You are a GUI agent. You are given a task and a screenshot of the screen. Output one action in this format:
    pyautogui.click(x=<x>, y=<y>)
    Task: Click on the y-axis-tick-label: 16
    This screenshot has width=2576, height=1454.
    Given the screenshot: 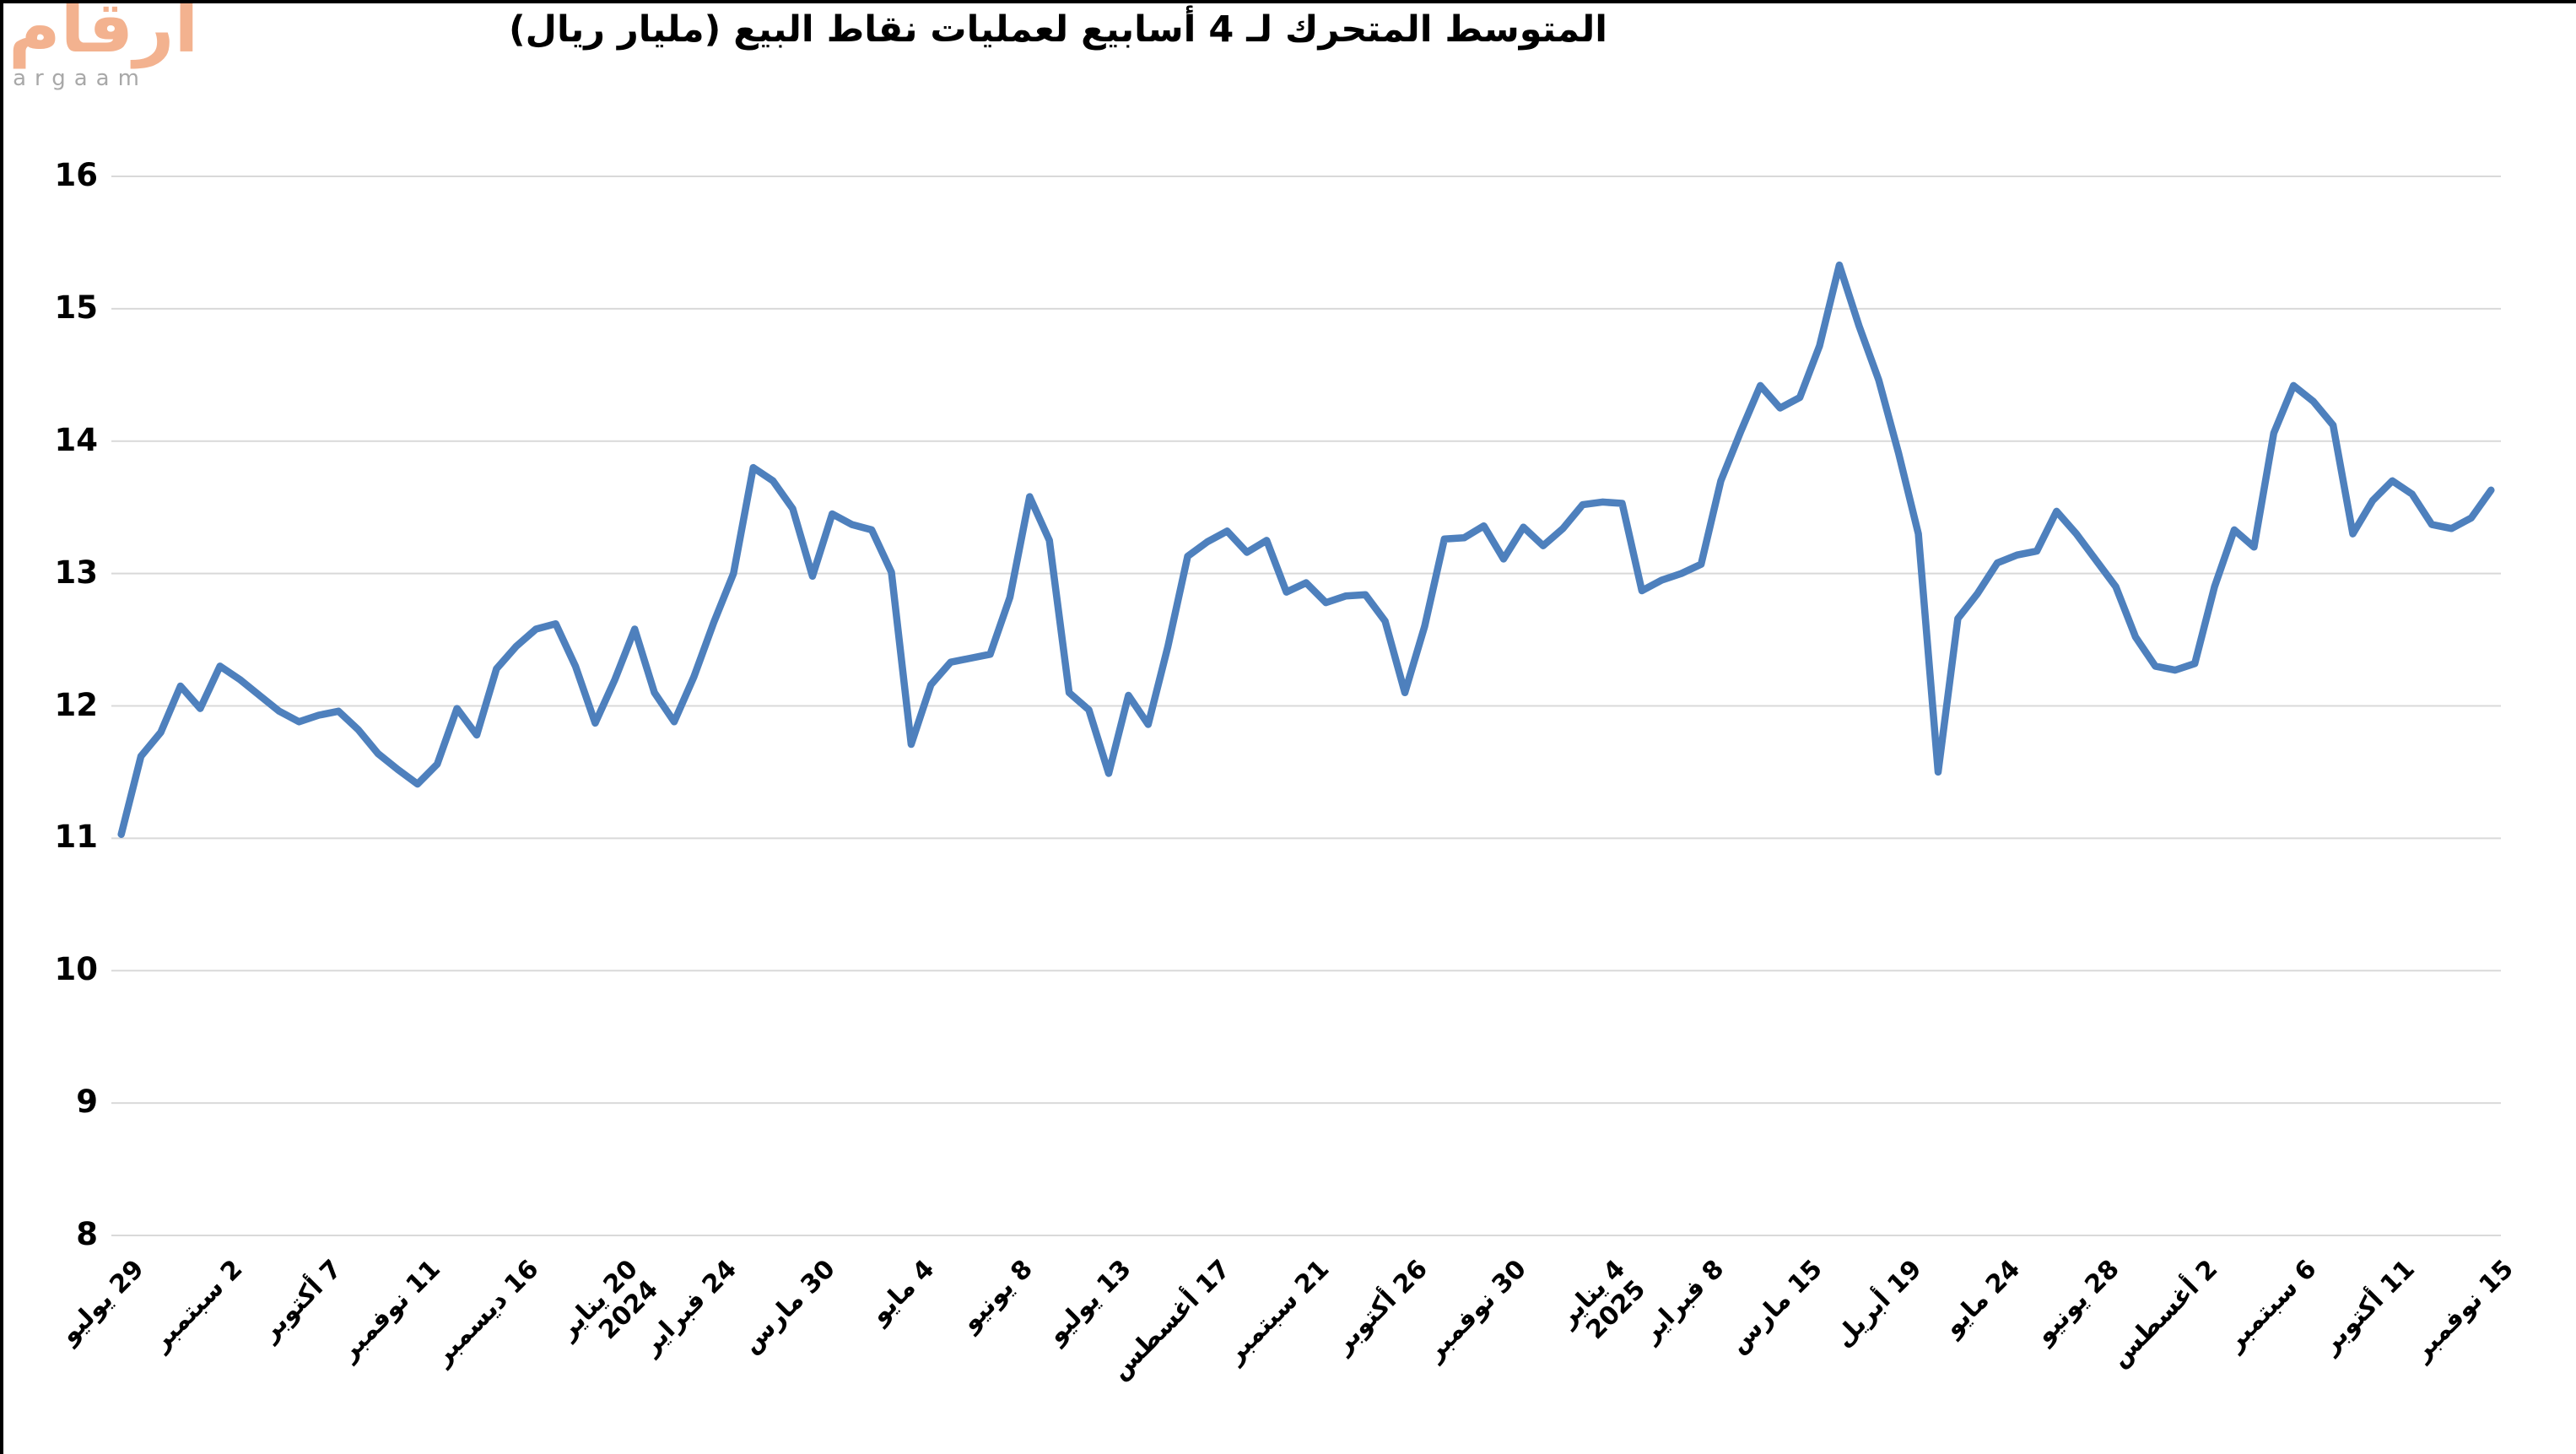 What is the action you would take?
    pyautogui.click(x=76, y=175)
    